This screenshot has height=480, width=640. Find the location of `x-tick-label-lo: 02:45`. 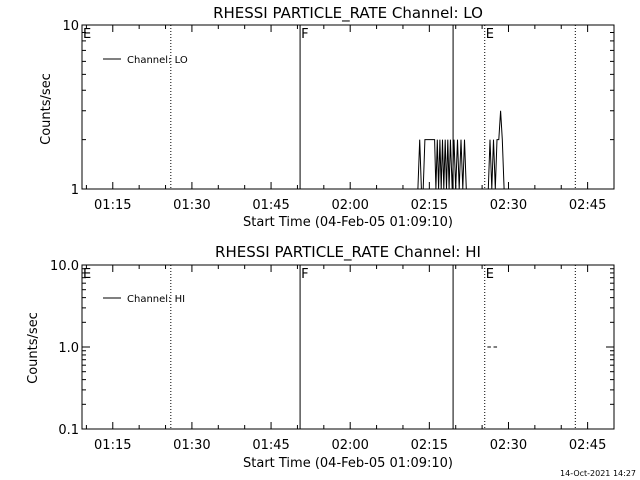

x-tick-label-lo: 02:45 is located at coordinates (587, 205).